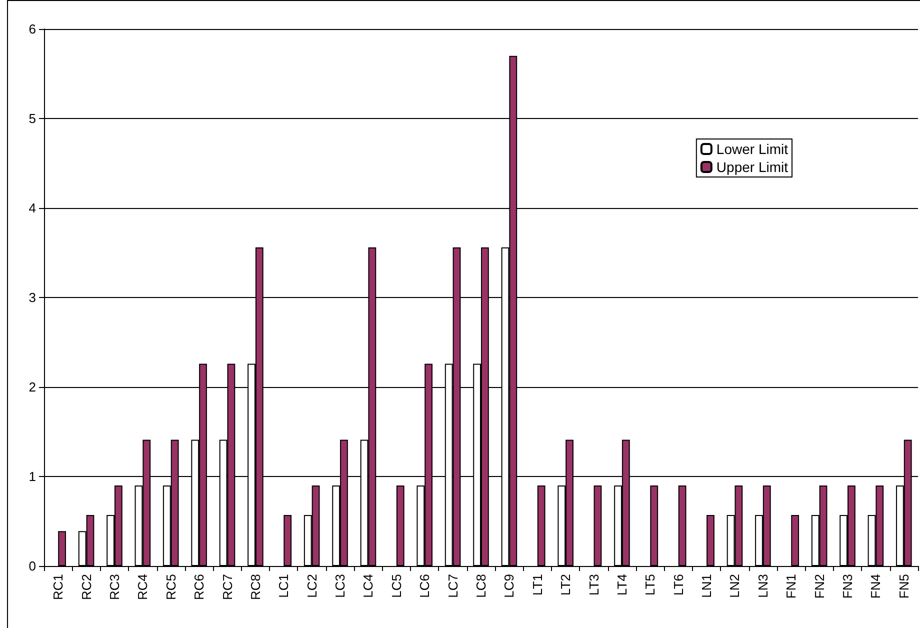 The height and width of the screenshot is (628, 920). What do you see at coordinates (312, 586) in the screenshot?
I see `x-tick-label: LC2` at bounding box center [312, 586].